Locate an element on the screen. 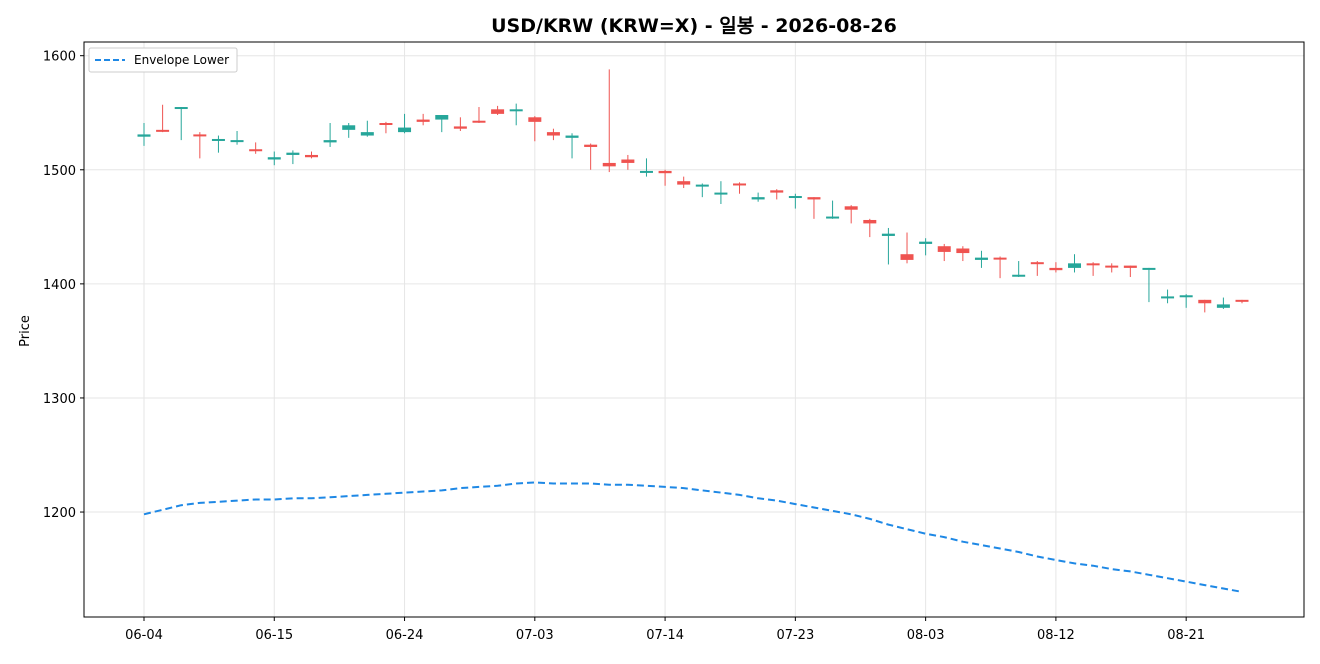  x-tick-label: 08-03 is located at coordinates (926, 635).